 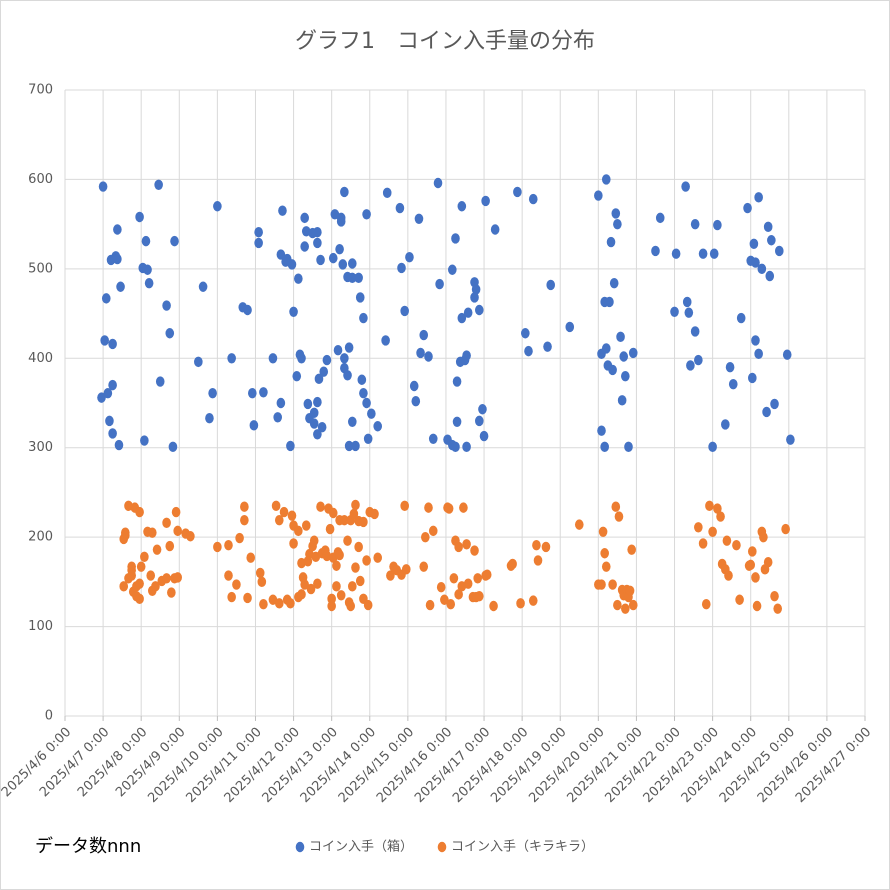 What do you see at coordinates (88, 846) in the screenshot?
I see `note: データ数nnn` at bounding box center [88, 846].